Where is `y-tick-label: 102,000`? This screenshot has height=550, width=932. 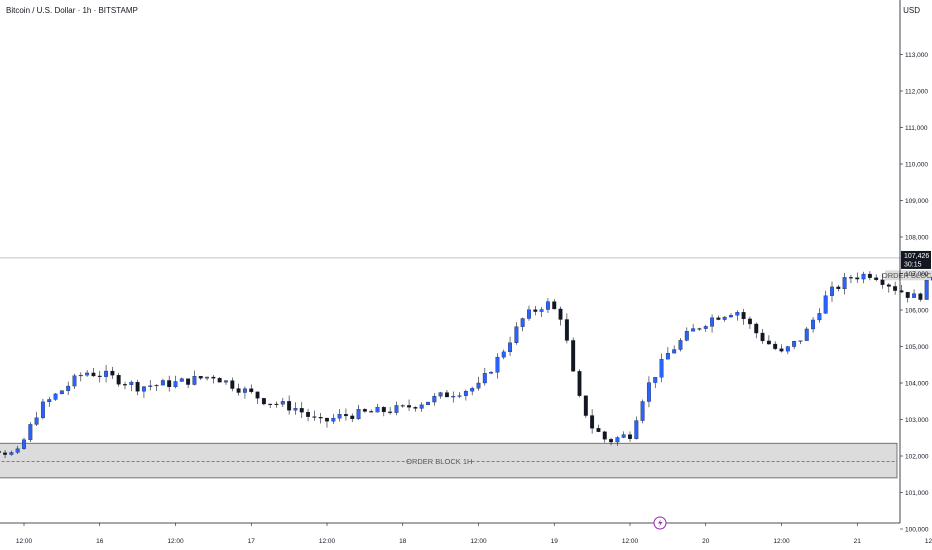 y-tick-label: 102,000 is located at coordinates (917, 457).